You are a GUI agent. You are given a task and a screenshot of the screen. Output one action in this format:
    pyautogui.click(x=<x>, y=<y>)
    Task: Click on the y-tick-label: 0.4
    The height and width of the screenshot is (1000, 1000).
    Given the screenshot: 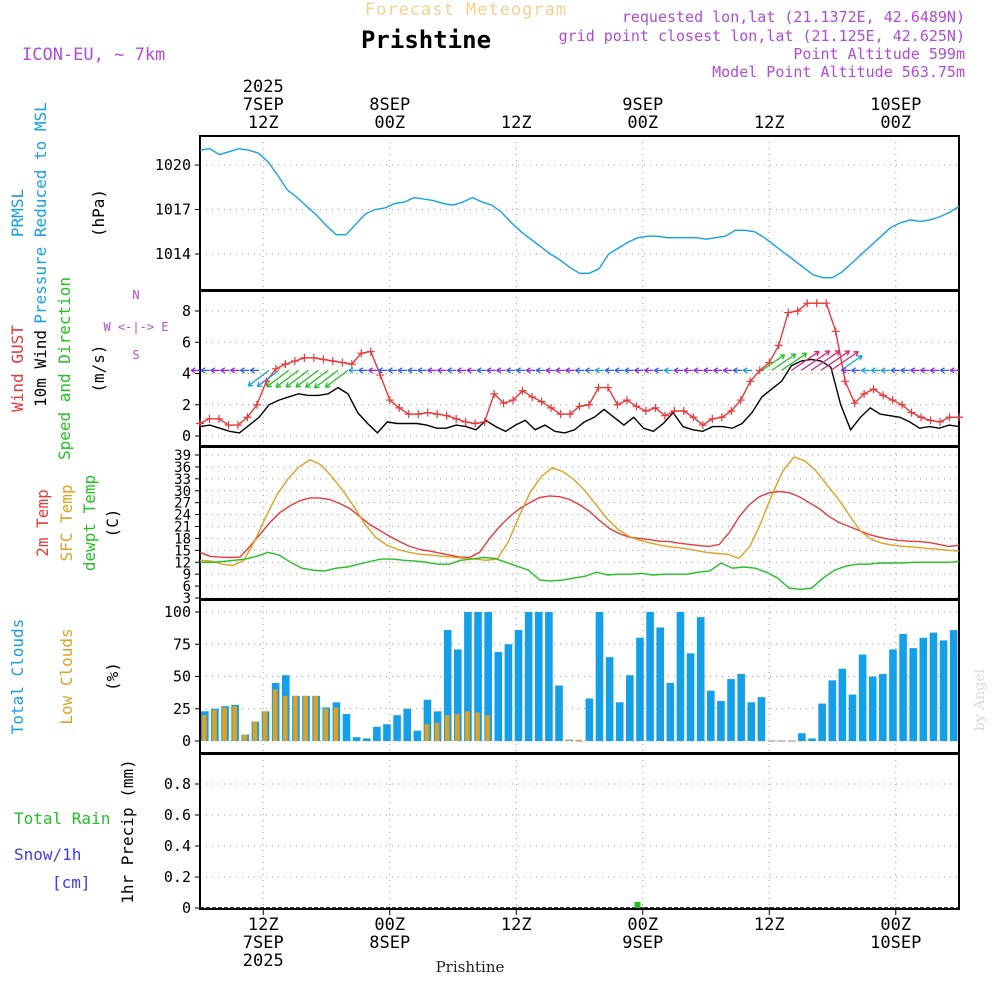 What is the action you would take?
    pyautogui.click(x=177, y=846)
    